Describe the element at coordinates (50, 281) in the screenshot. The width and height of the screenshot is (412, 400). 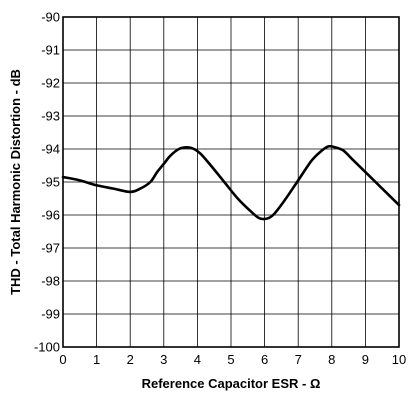
I see `y-tick-label: -98` at that location.